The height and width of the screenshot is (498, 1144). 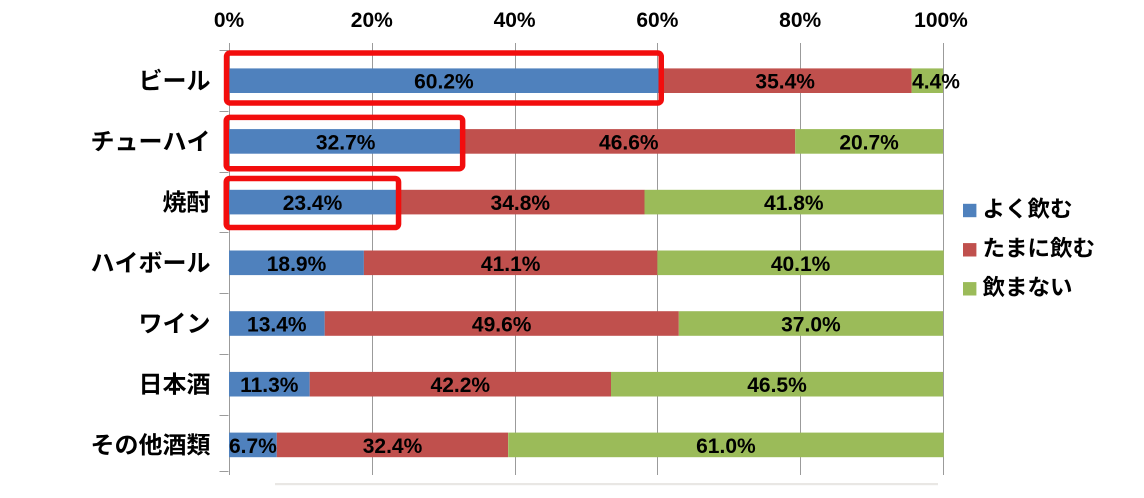 I want to click on svg-text: 32.4%, so click(x=393, y=446).